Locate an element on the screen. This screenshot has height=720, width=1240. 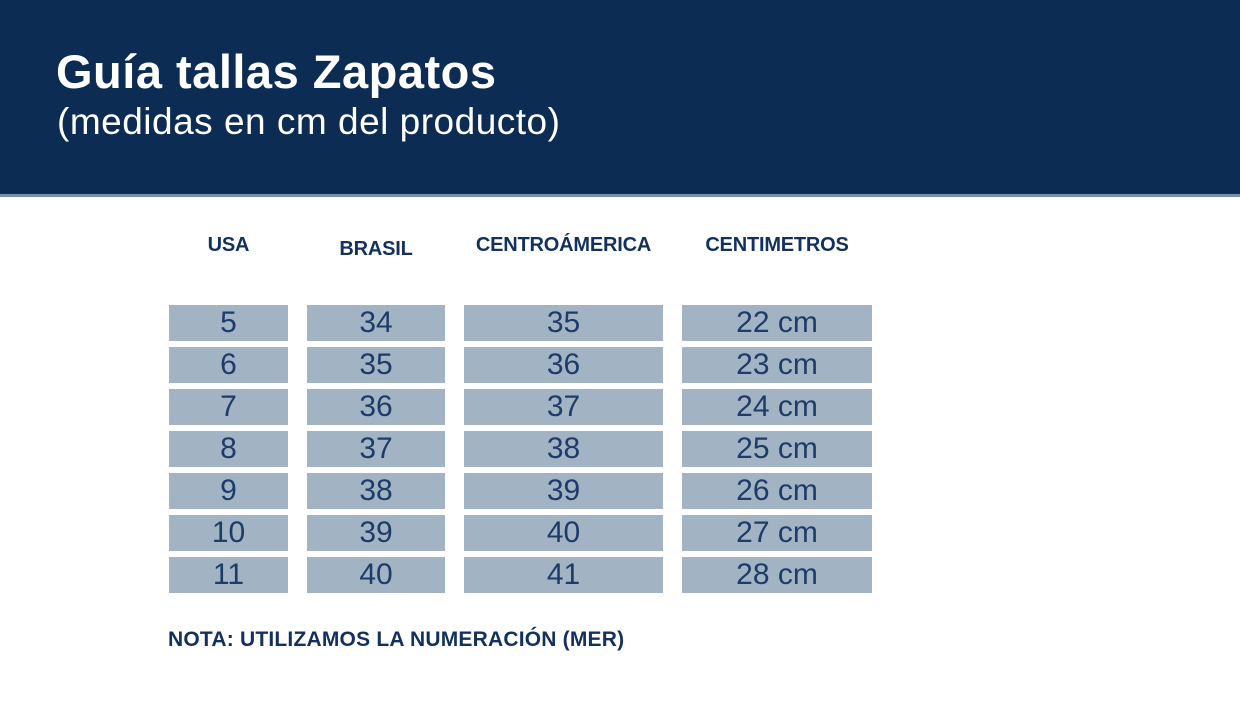
size-cell-usa: 10 is located at coordinates (228, 533).